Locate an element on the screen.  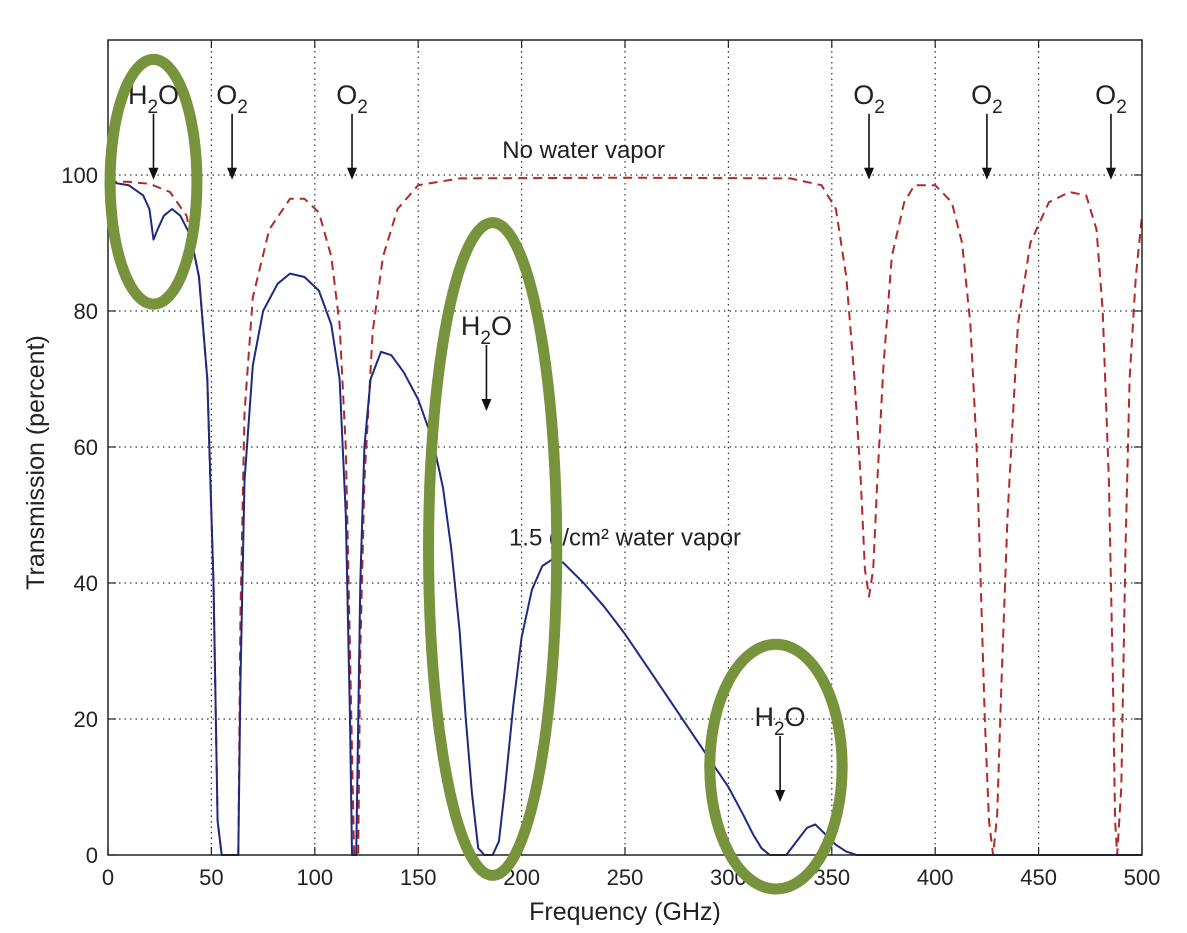
y-tick-label: 40 is located at coordinates (86, 583).